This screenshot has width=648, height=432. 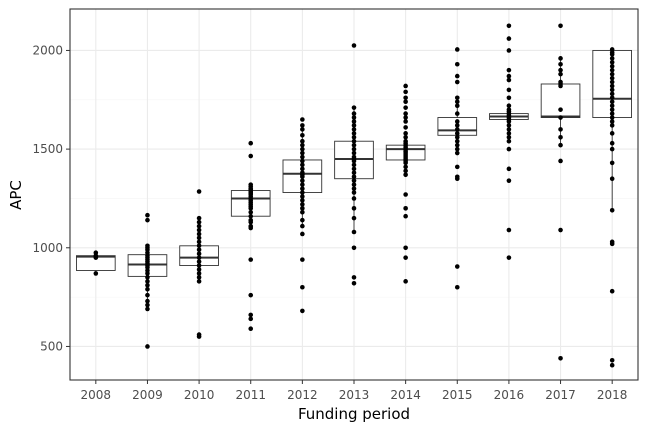 I want to click on x-tick-label: 2018, so click(x=612, y=395).